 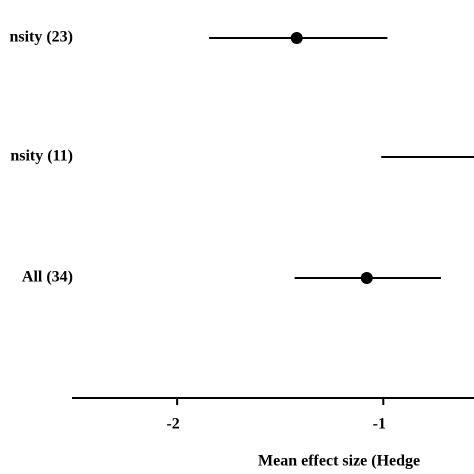 I want to click on x-tick-label: -2, so click(x=172, y=424).